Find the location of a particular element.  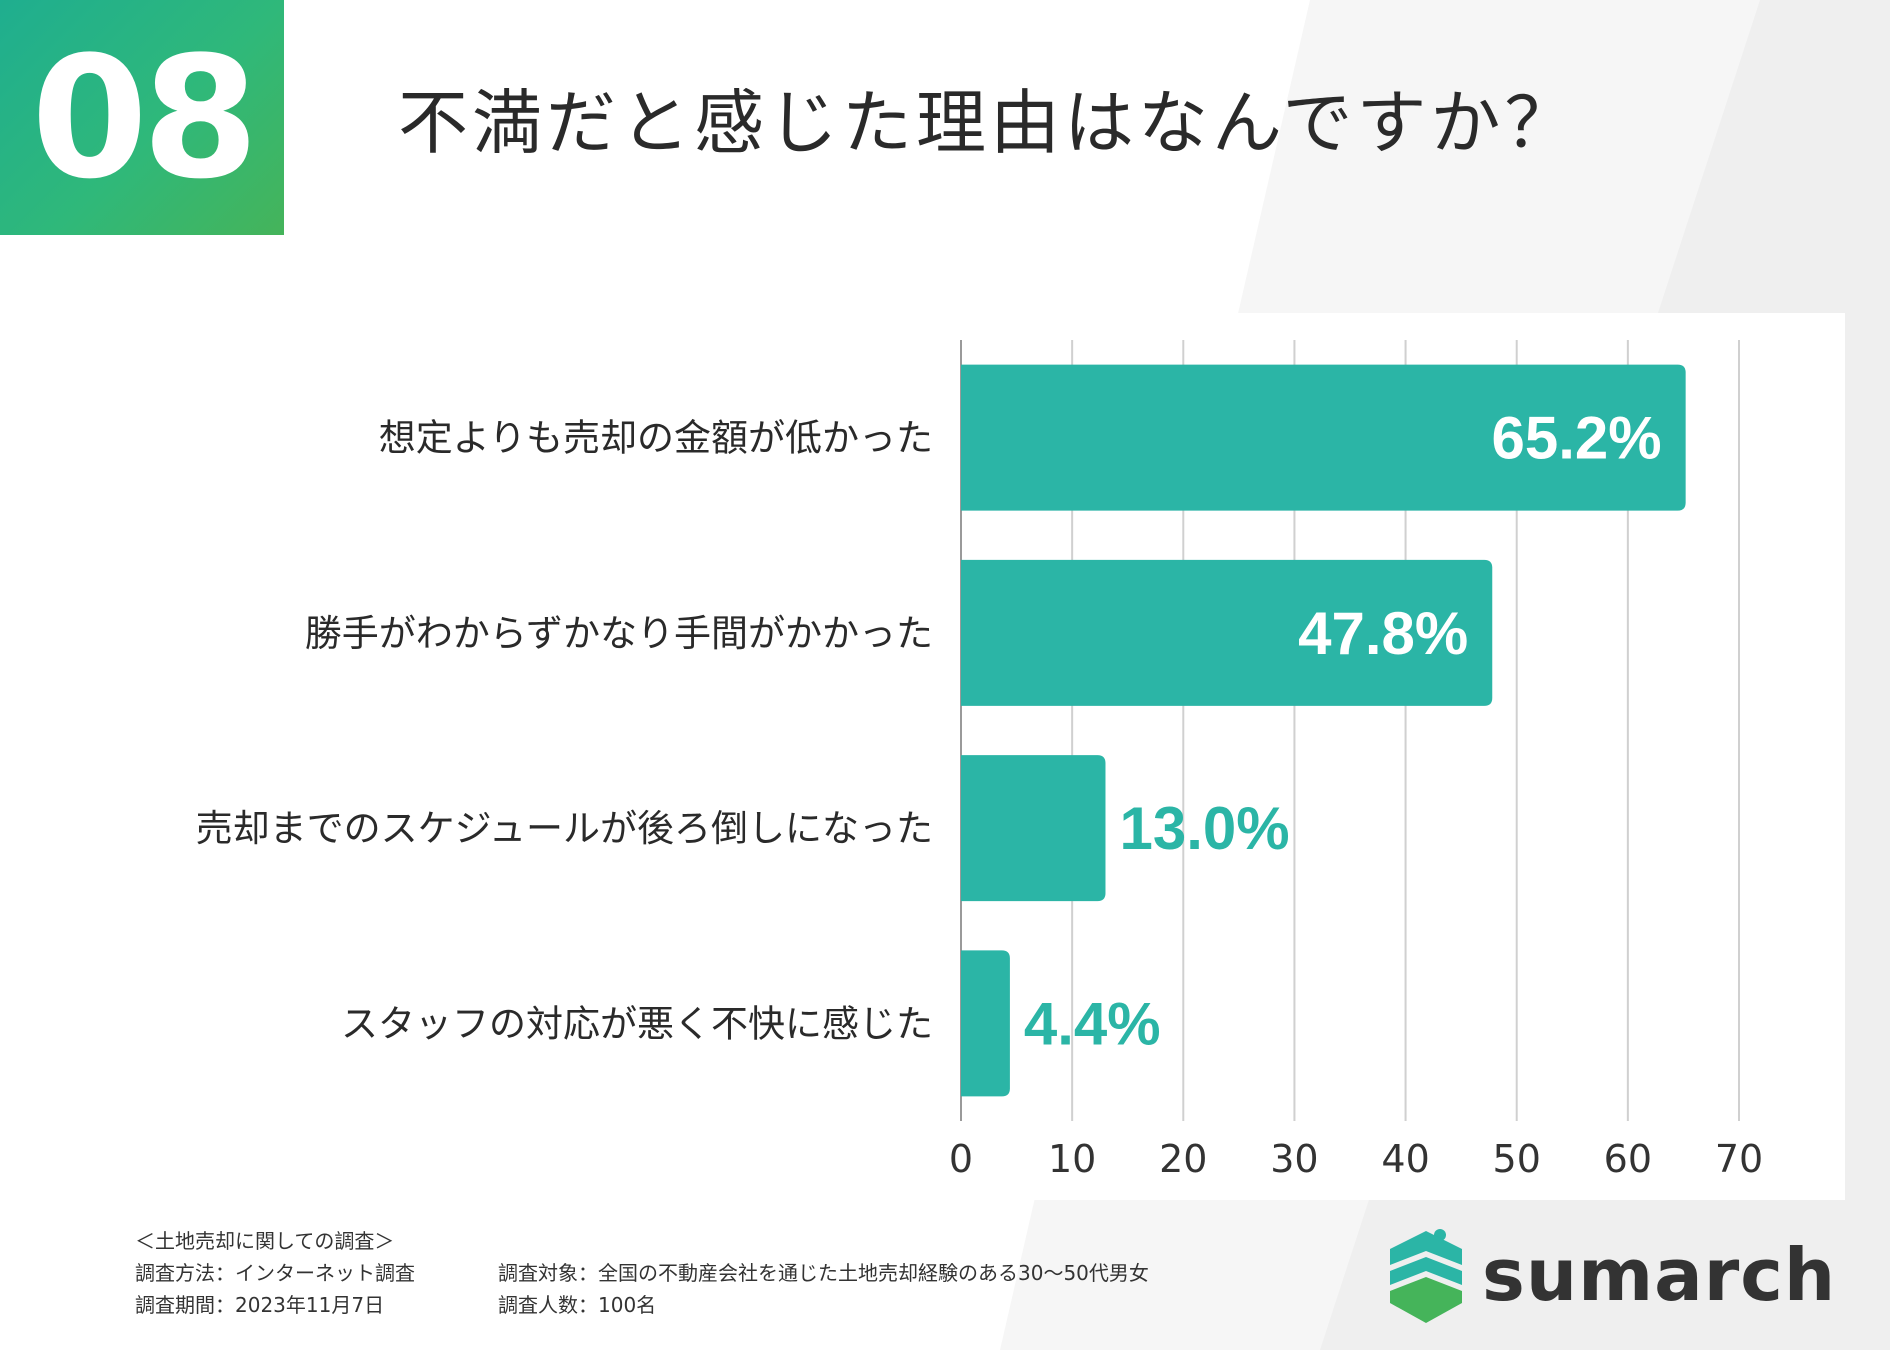

question-number: 08 is located at coordinates (145, 117).